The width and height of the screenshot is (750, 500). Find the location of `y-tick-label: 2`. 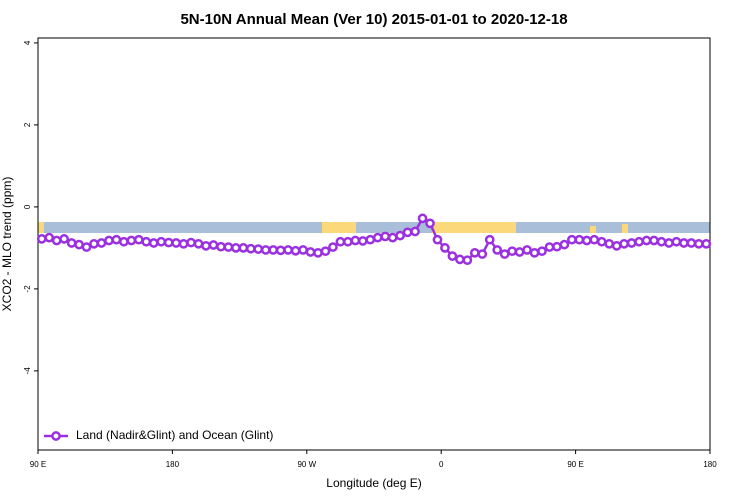

y-tick-label: 2 is located at coordinates (27, 124).